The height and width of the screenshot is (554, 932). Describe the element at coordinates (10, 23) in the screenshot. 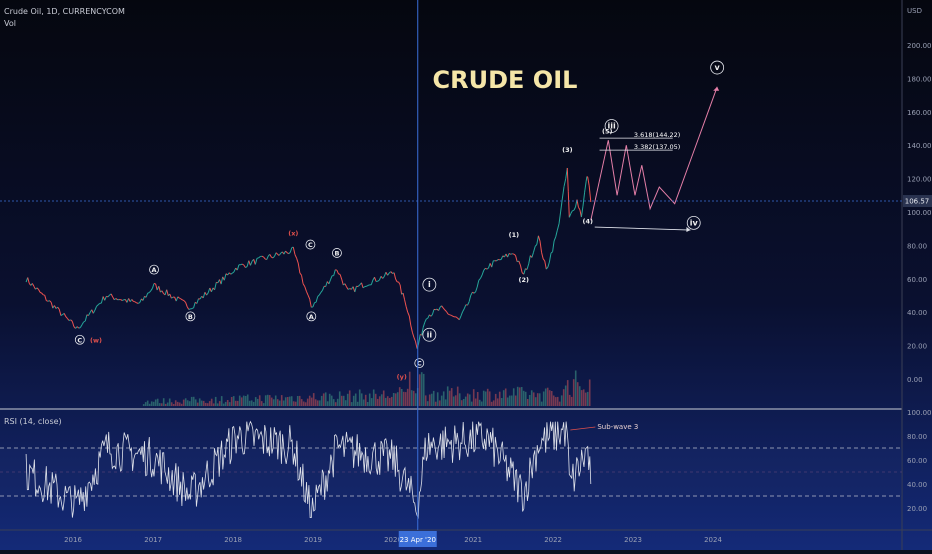

I see `volume-legend: Vol` at that location.